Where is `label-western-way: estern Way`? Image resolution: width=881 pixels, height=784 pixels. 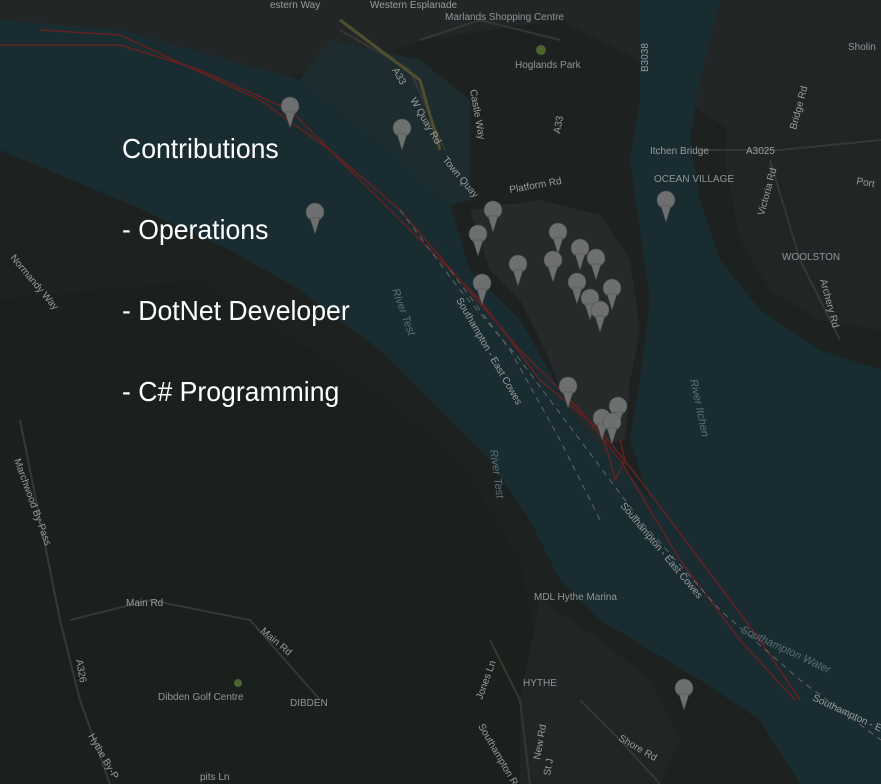 label-western-way: estern Way is located at coordinates (295, 5).